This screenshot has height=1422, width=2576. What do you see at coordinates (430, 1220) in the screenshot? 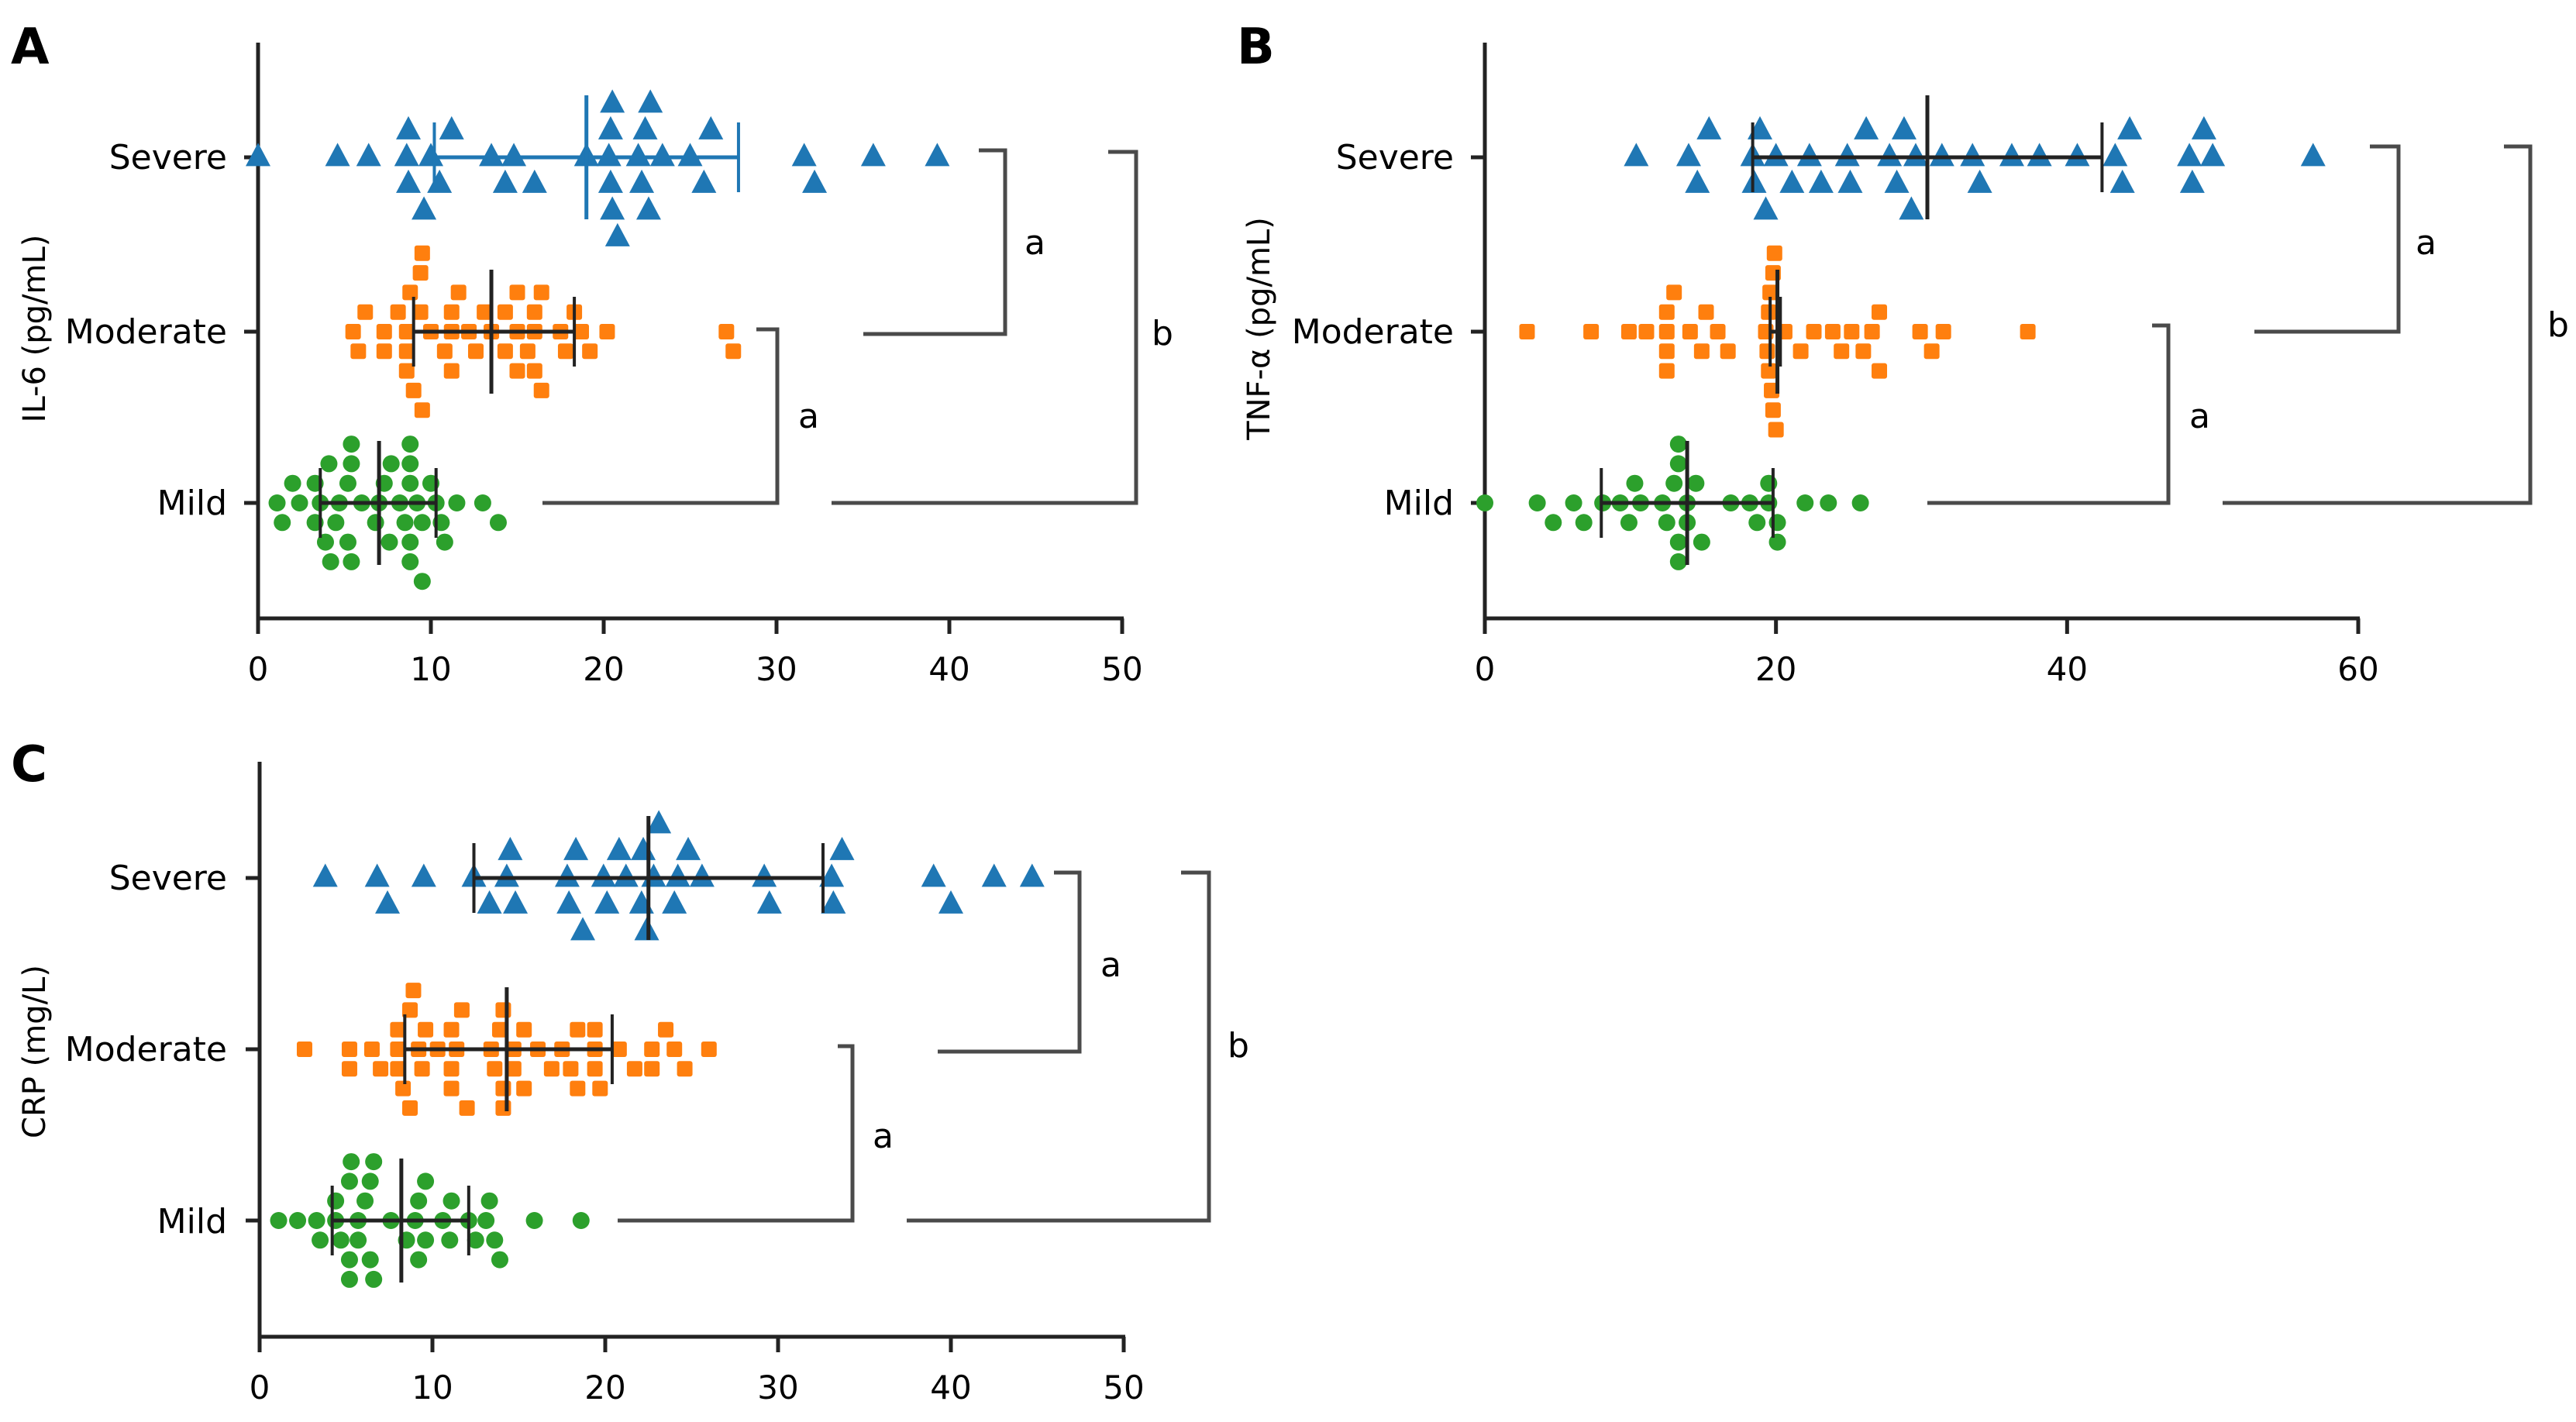
I see `series-mild` at bounding box center [430, 1220].